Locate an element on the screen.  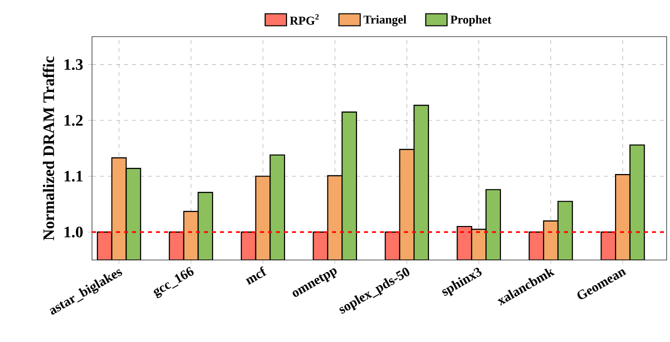
y-tick-label: 1.2 is located at coordinates (73, 120).